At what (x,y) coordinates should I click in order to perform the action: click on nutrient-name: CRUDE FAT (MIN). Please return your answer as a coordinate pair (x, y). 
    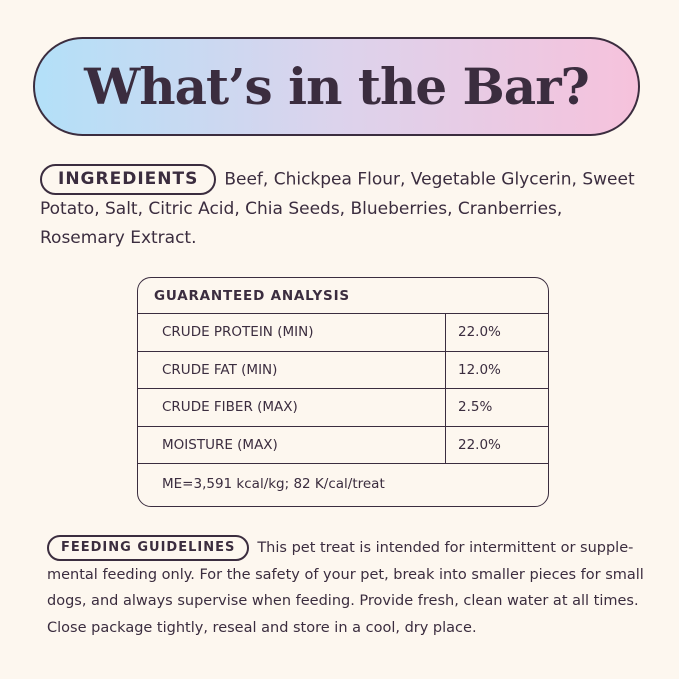
    Looking at the image, I should click on (292, 369).